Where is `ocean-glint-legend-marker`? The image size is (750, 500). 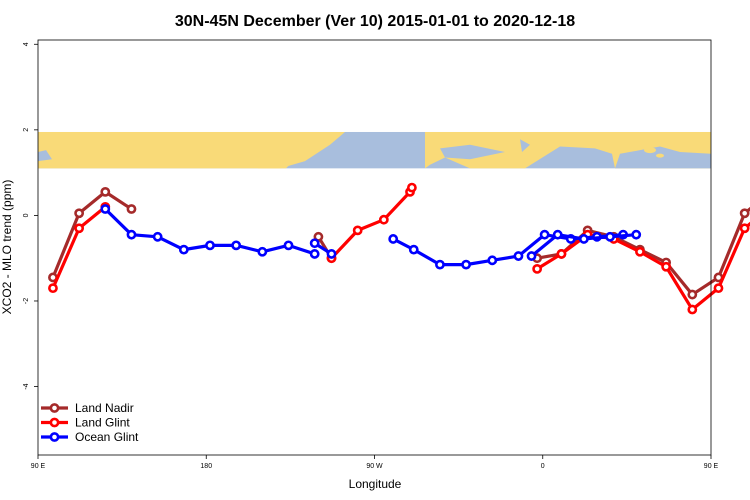 ocean-glint-legend-marker is located at coordinates (54, 437).